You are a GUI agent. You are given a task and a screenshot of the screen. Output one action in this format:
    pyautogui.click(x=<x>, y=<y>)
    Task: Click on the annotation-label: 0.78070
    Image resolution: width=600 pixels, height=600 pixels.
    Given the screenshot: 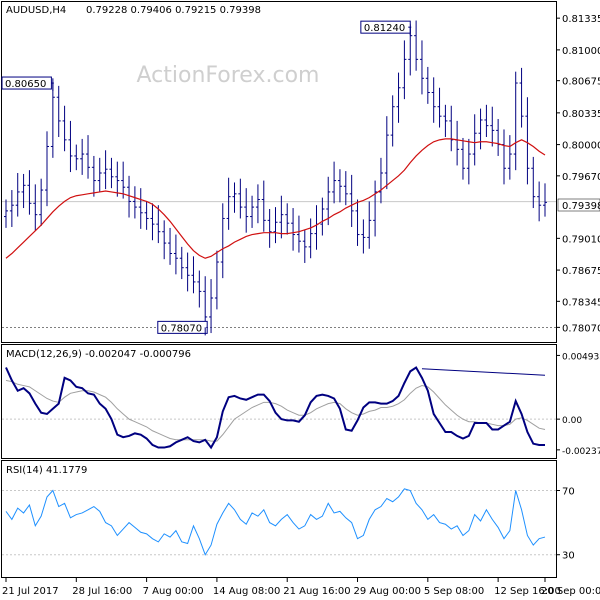 What is the action you would take?
    pyautogui.click(x=181, y=328)
    